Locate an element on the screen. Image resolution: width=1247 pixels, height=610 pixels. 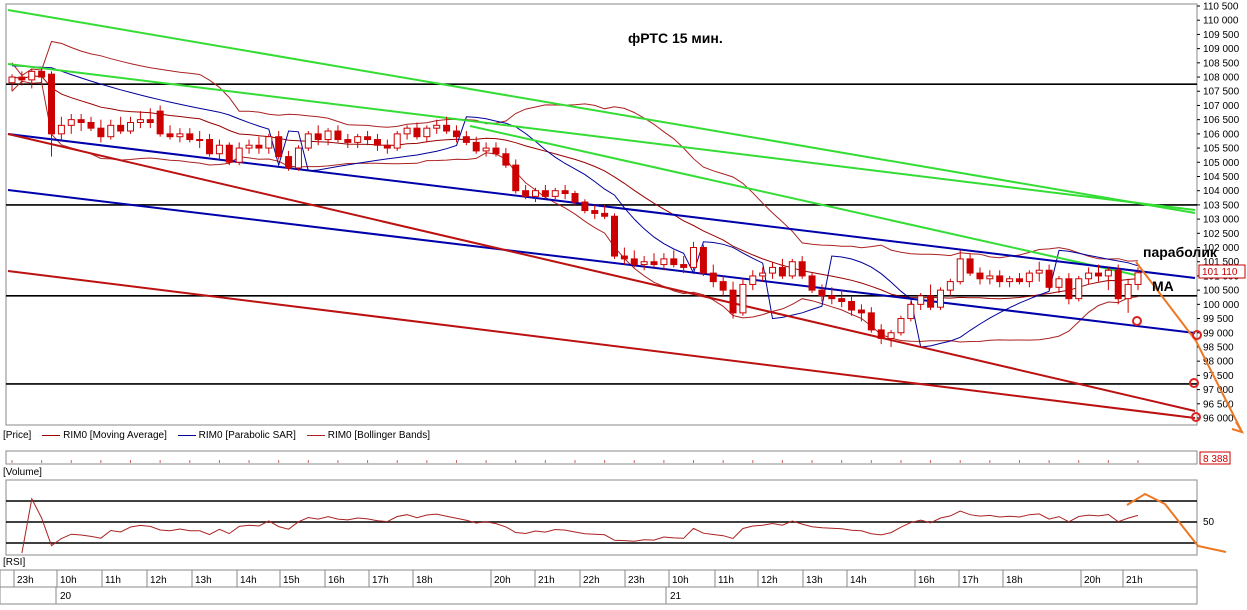
date-label: 20 is located at coordinates (66, 596).